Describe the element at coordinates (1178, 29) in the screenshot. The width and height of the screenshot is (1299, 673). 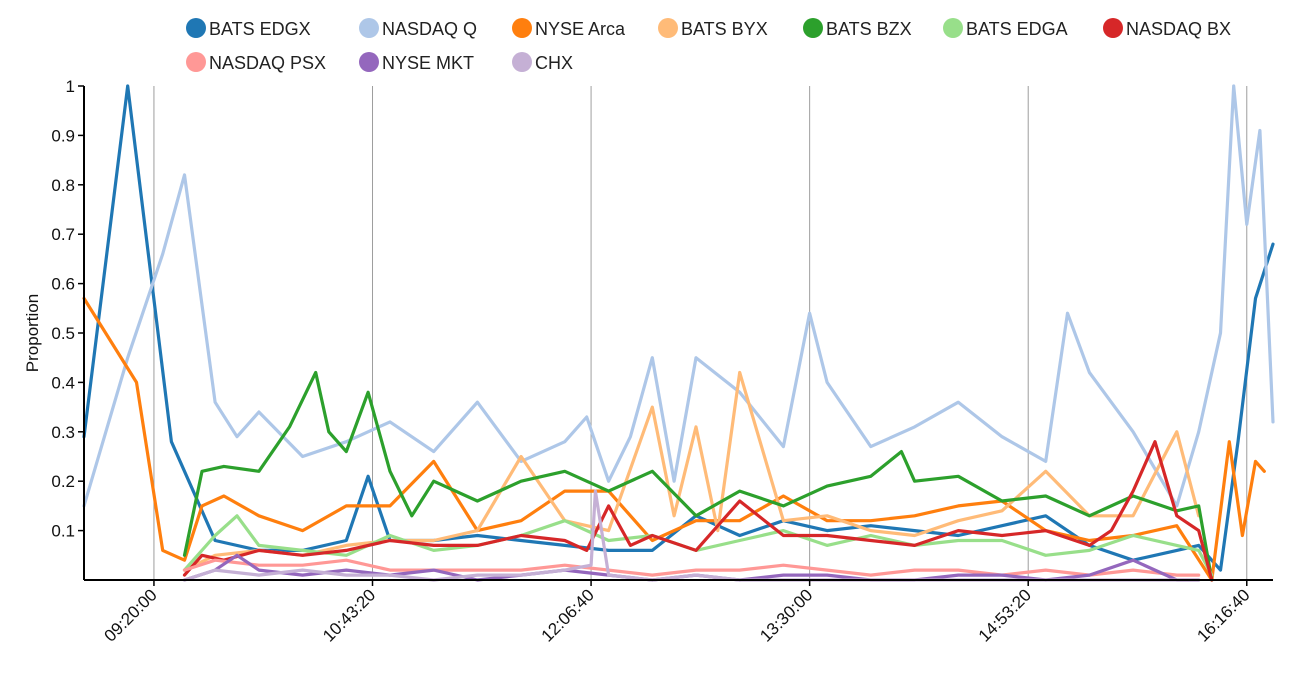
I see `legend-label: NASDAQ BX` at that location.